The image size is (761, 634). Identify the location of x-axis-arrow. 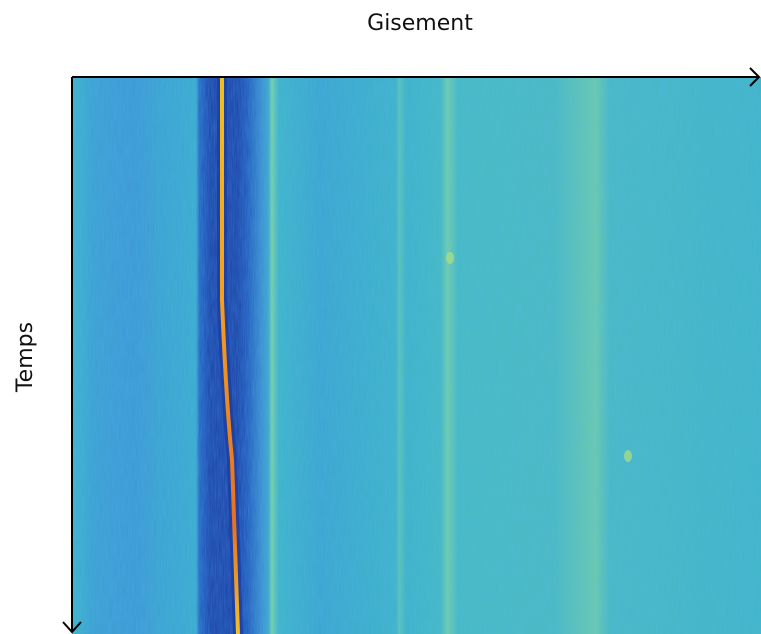
(755, 77).